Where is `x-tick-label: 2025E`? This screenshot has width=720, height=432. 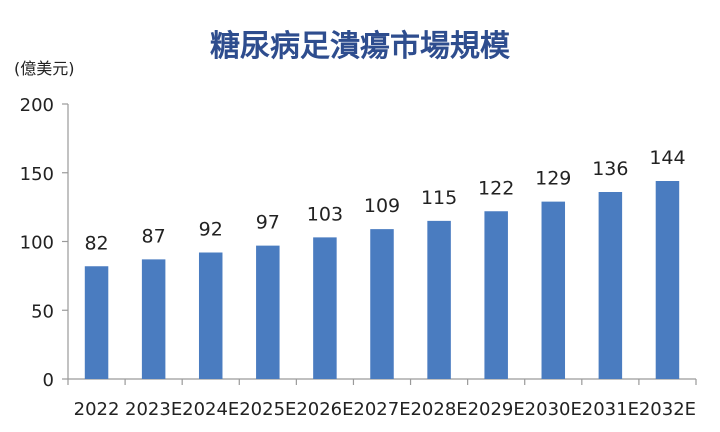
x-tick-label: 2025E is located at coordinates (267, 409).